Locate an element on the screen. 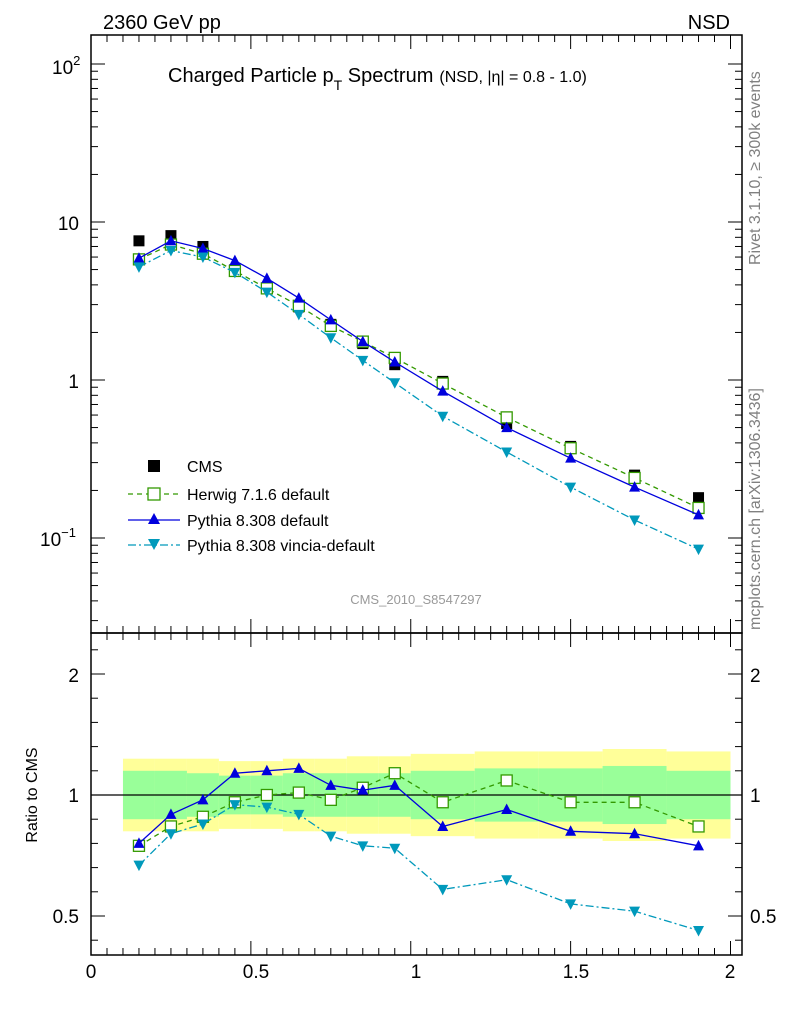 The height and width of the screenshot is (1024, 786). x-tick-label-0: 0 is located at coordinates (91, 972).